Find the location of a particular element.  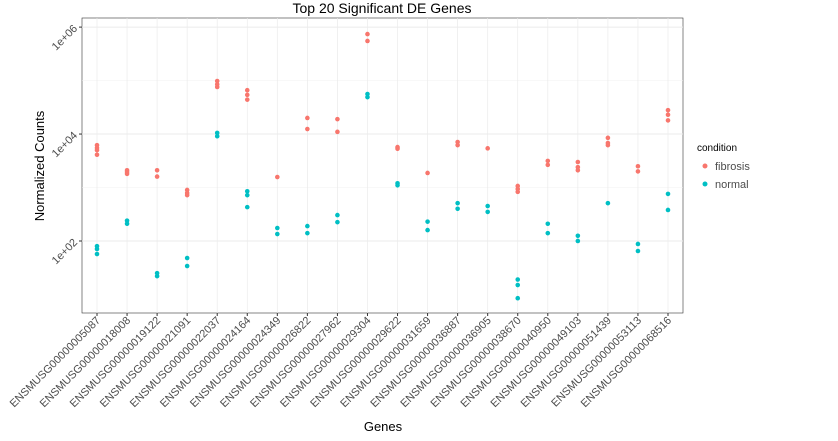

y-axis-label: Normalized Counts is located at coordinates (39, 165).